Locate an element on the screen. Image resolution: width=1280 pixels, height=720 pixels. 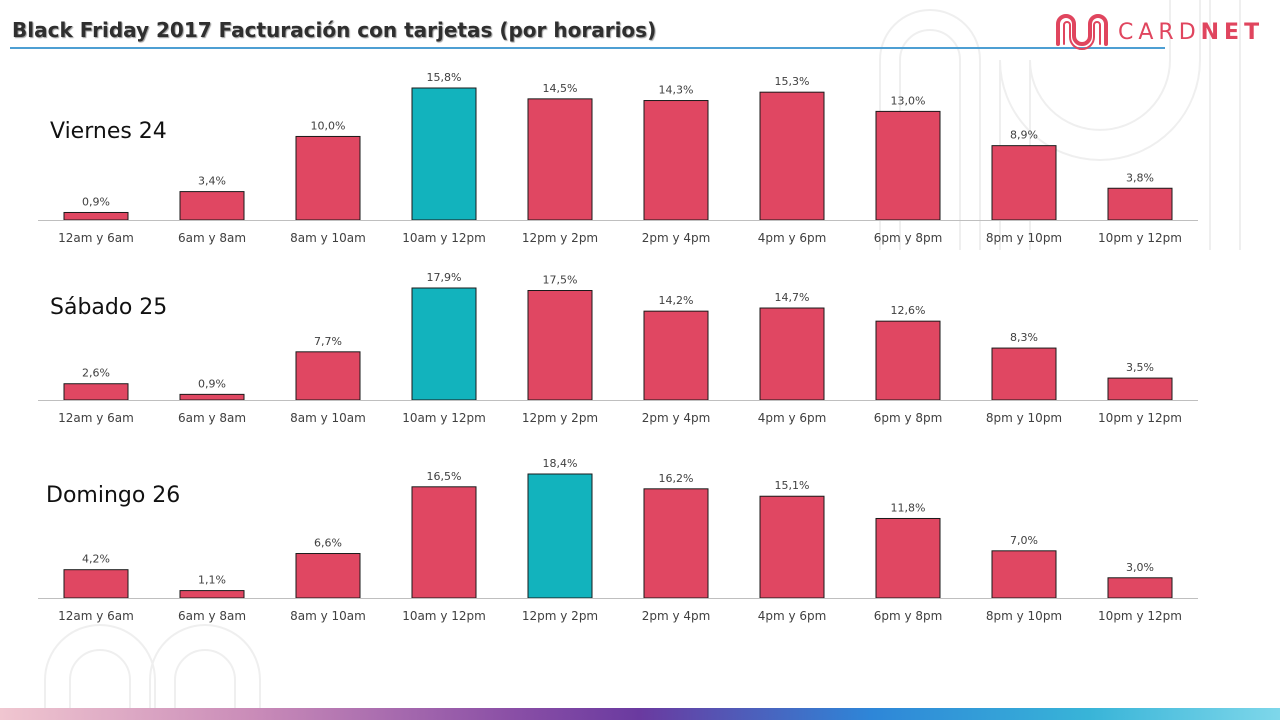
data-label: 8,3% is located at coordinates (1024, 337).